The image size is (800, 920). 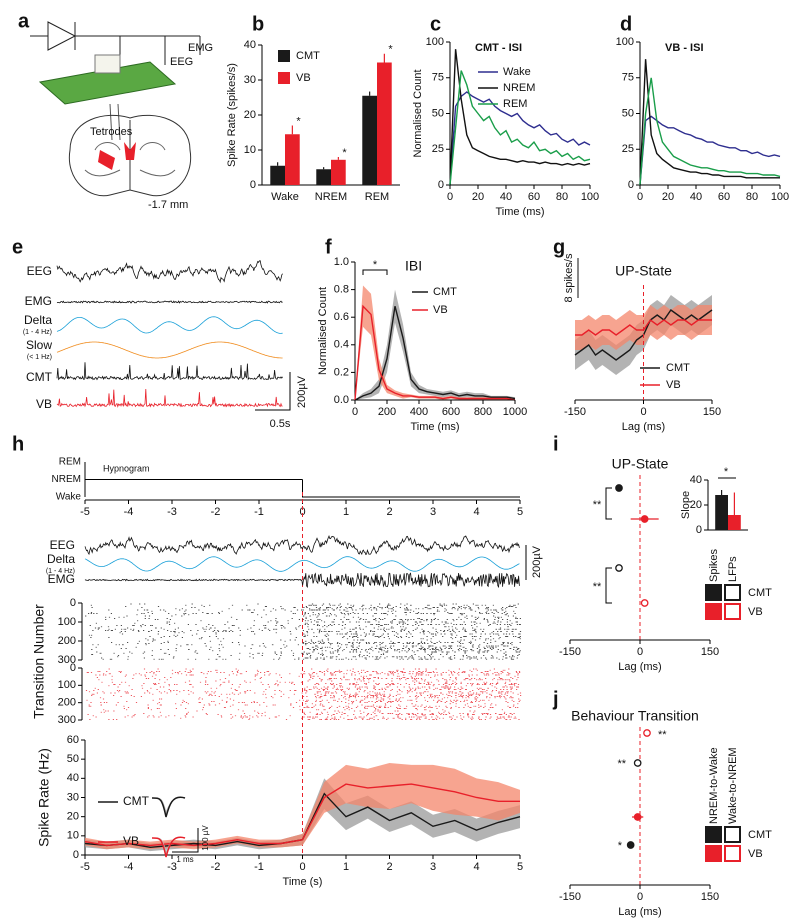 What do you see at coordinates (115, 43) in the screenshot?
I see `amplifier` at bounding box center [115, 43].